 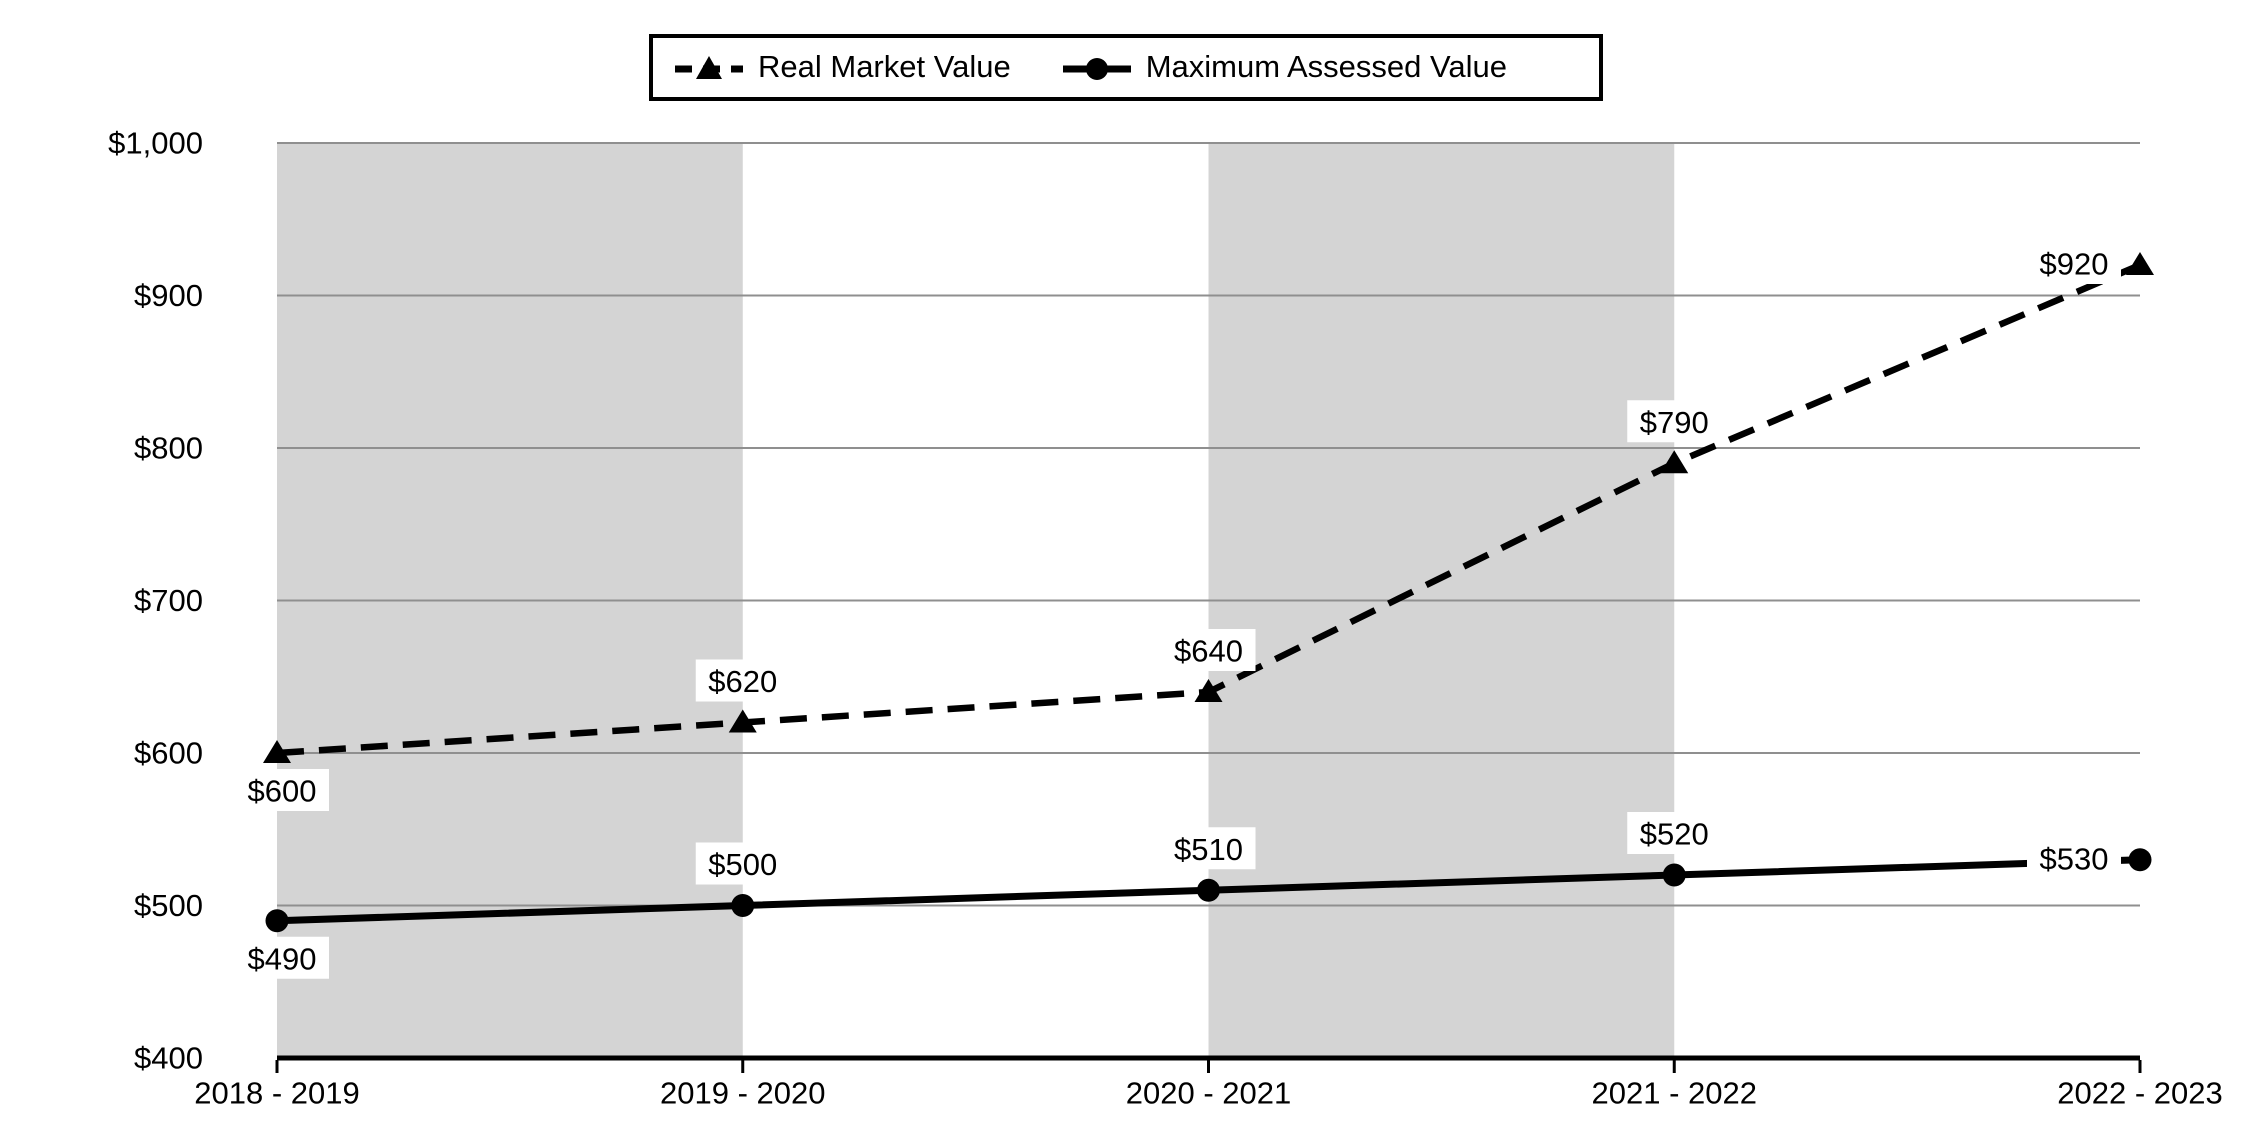 What do you see at coordinates (155, 143) in the screenshot?
I see `y-axis-tick-label: $1,000` at bounding box center [155, 143].